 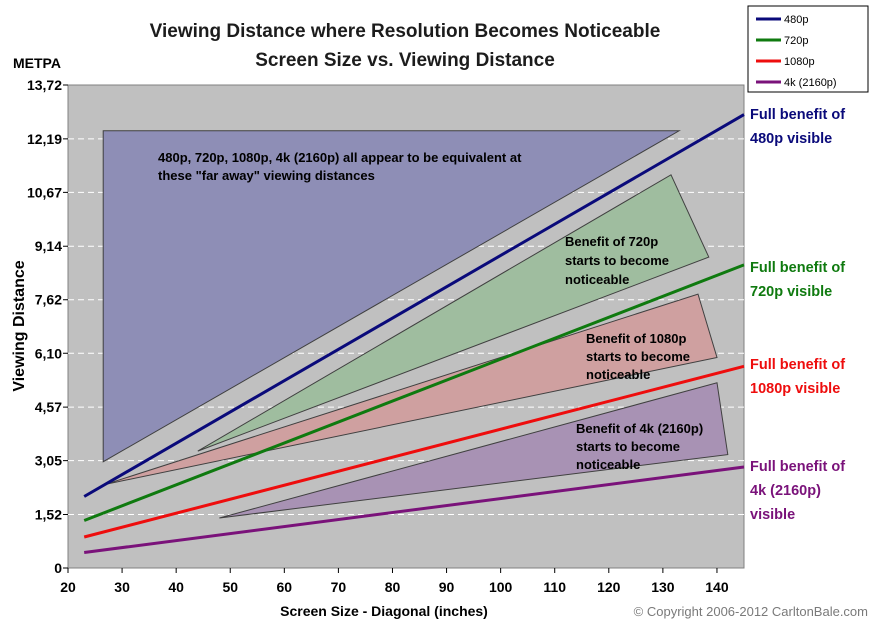 What do you see at coordinates (785, 491) in the screenshot?
I see `full-benefit-label: 4k (2160p)` at bounding box center [785, 491].